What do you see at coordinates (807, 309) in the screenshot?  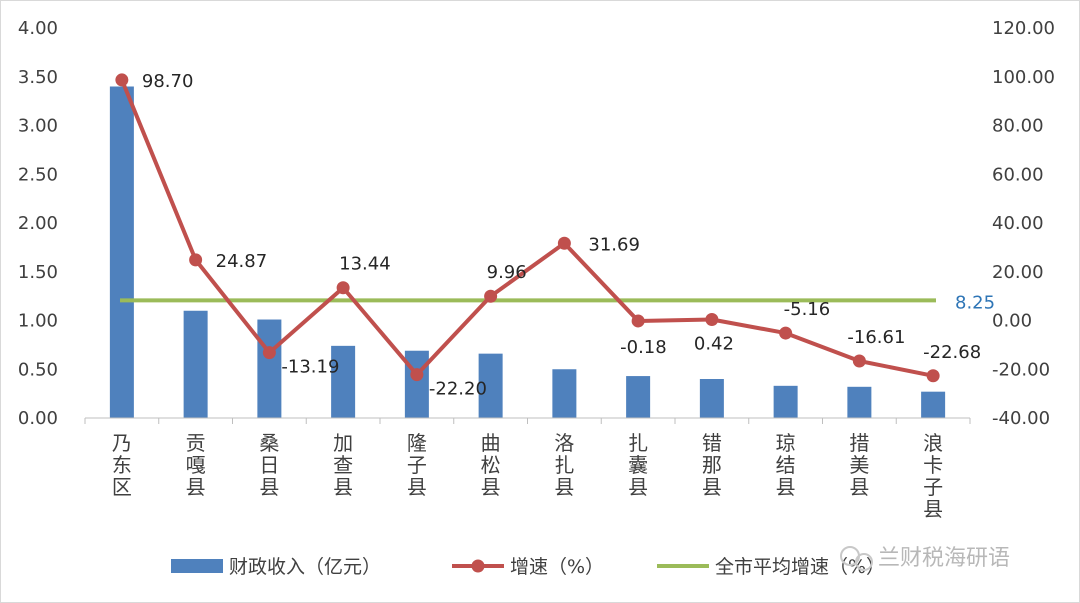 I see `growth-data-label: -5.16` at bounding box center [807, 309].